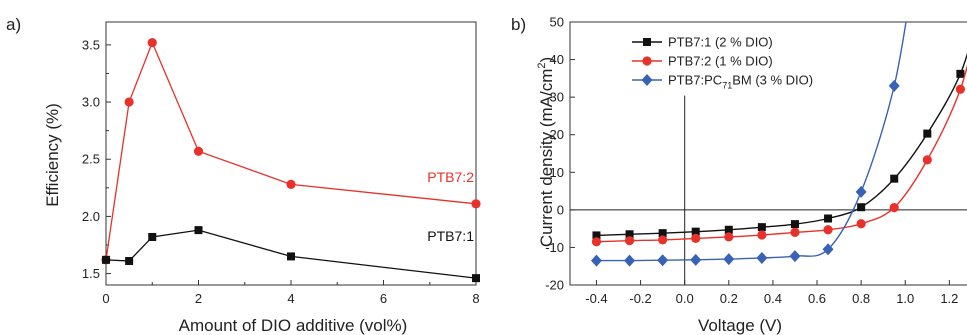 The width and height of the screenshot is (967, 335). Describe the element at coordinates (773, 298) in the screenshot. I see `panel-b-x-tick-label: 0.4` at that location.